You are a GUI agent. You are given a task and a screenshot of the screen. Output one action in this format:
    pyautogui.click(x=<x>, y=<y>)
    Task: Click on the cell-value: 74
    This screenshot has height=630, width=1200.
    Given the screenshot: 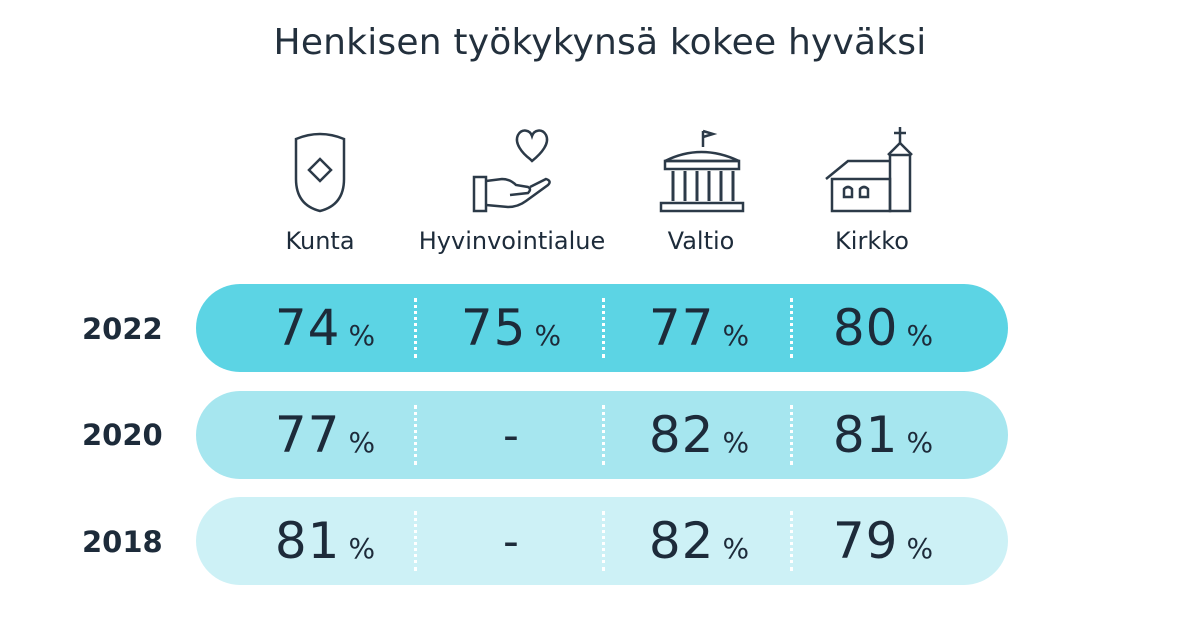 What is the action you would take?
    pyautogui.click(x=307, y=328)
    